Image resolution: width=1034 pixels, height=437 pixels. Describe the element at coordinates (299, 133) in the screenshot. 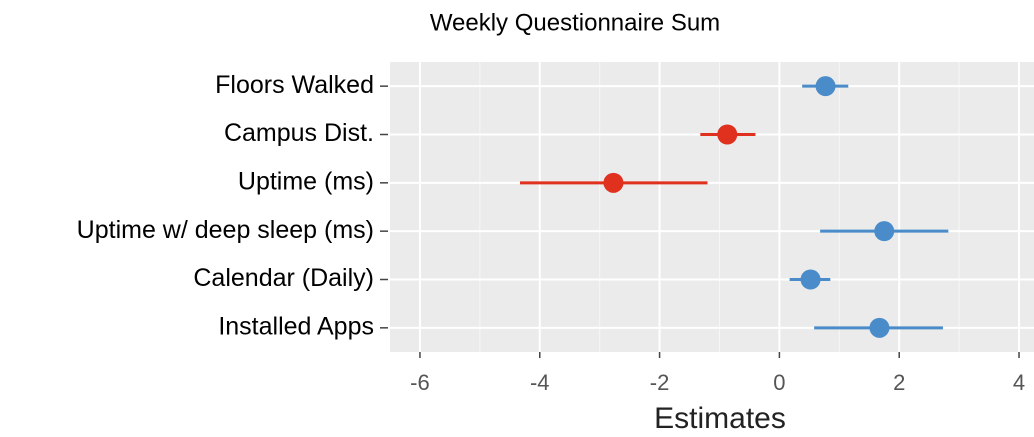

I see `y-tick-label: Campus Dist.` at that location.